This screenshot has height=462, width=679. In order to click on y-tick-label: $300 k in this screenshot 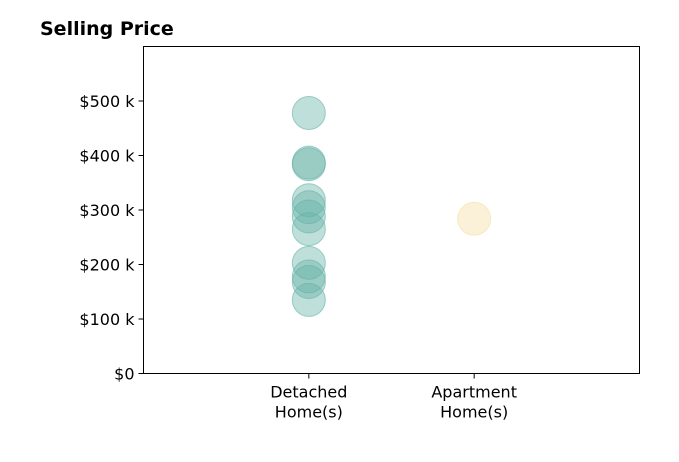, I will do `click(107, 210)`.